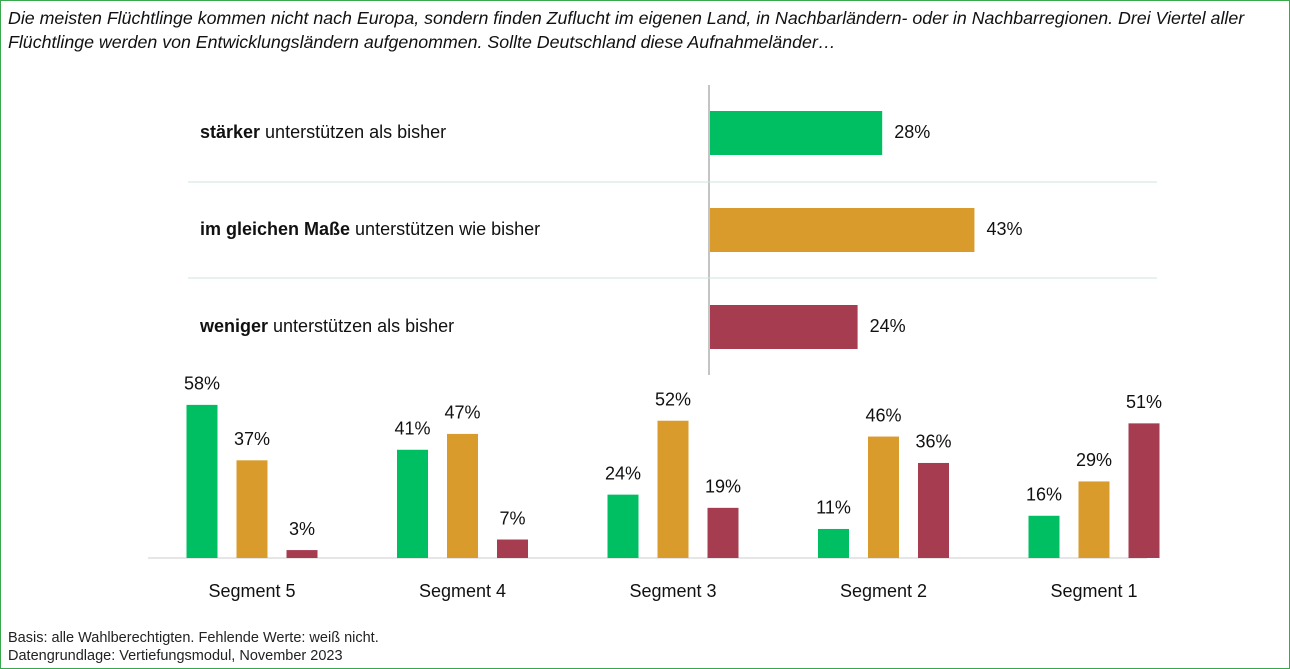  What do you see at coordinates (462, 413) in the screenshot?
I see `value-label: 47%` at bounding box center [462, 413].